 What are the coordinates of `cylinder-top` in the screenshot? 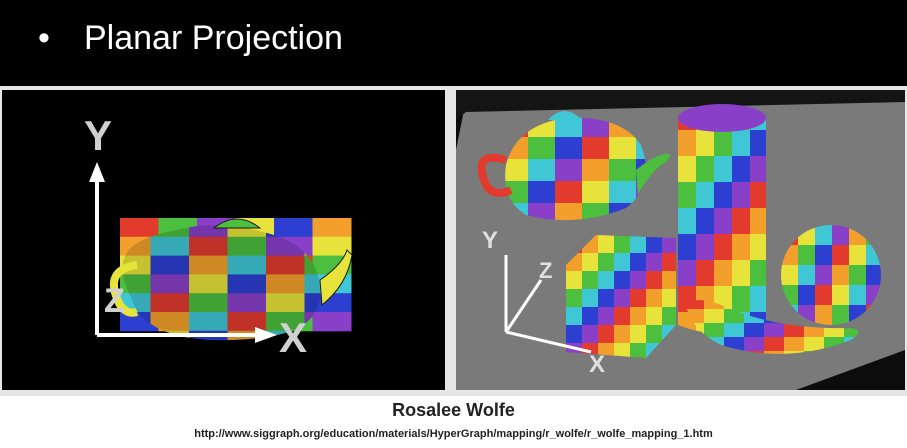 It's located at (722, 118).